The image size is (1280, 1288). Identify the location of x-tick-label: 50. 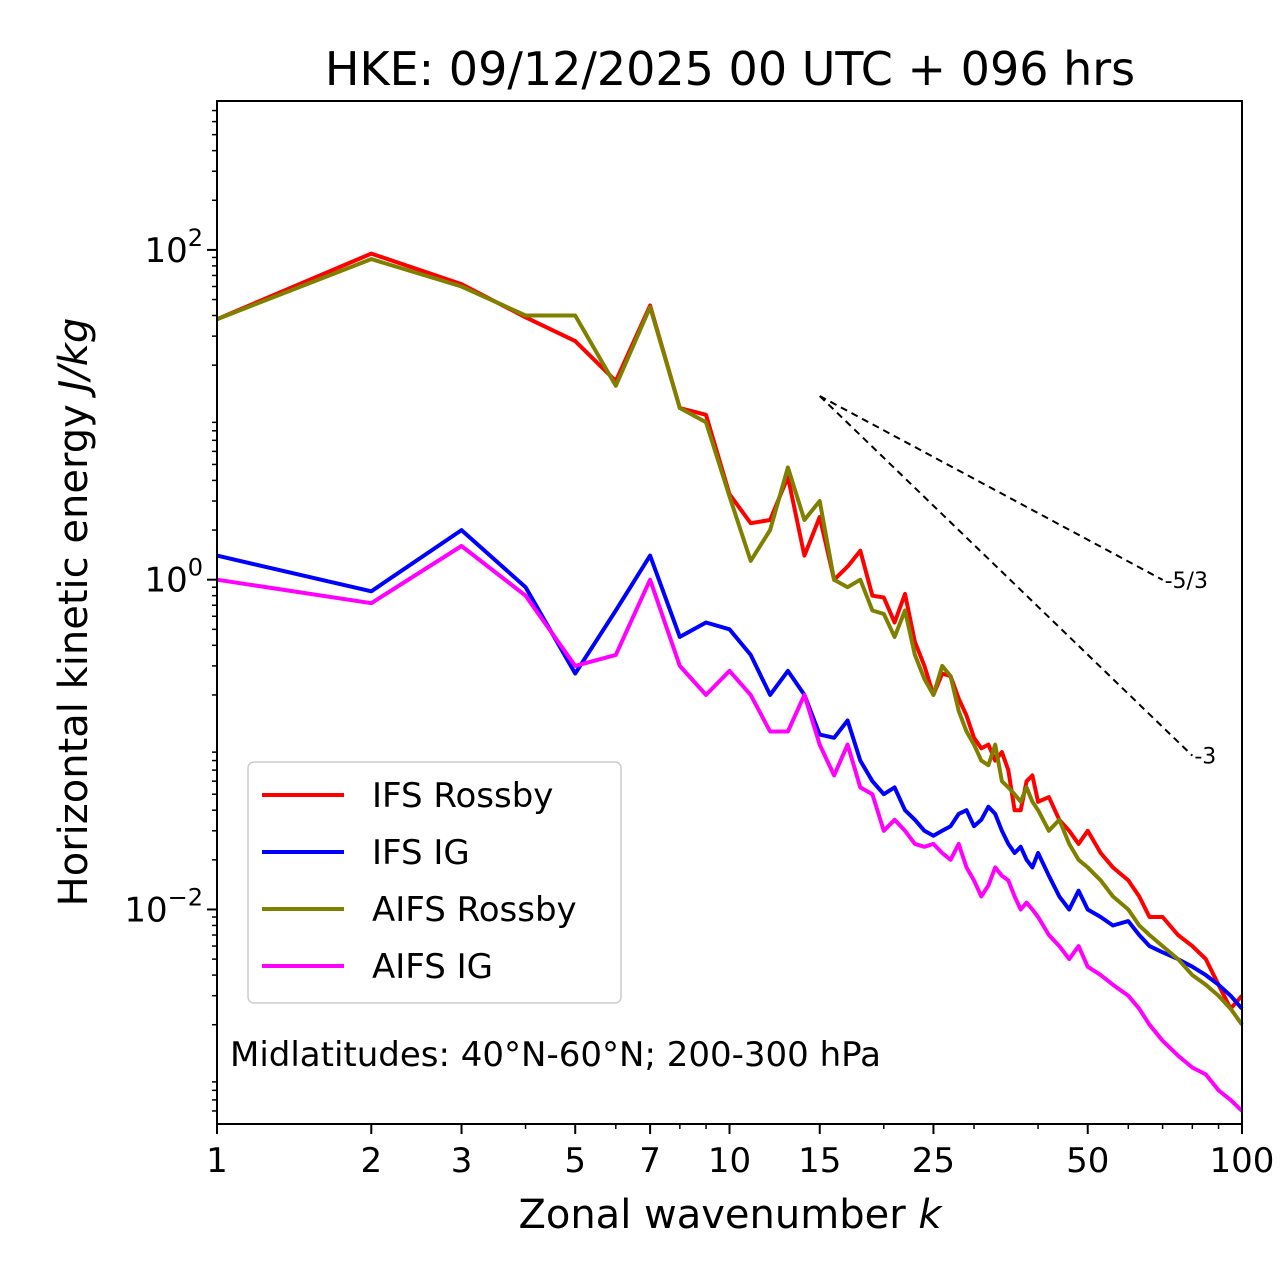
(1087, 1161).